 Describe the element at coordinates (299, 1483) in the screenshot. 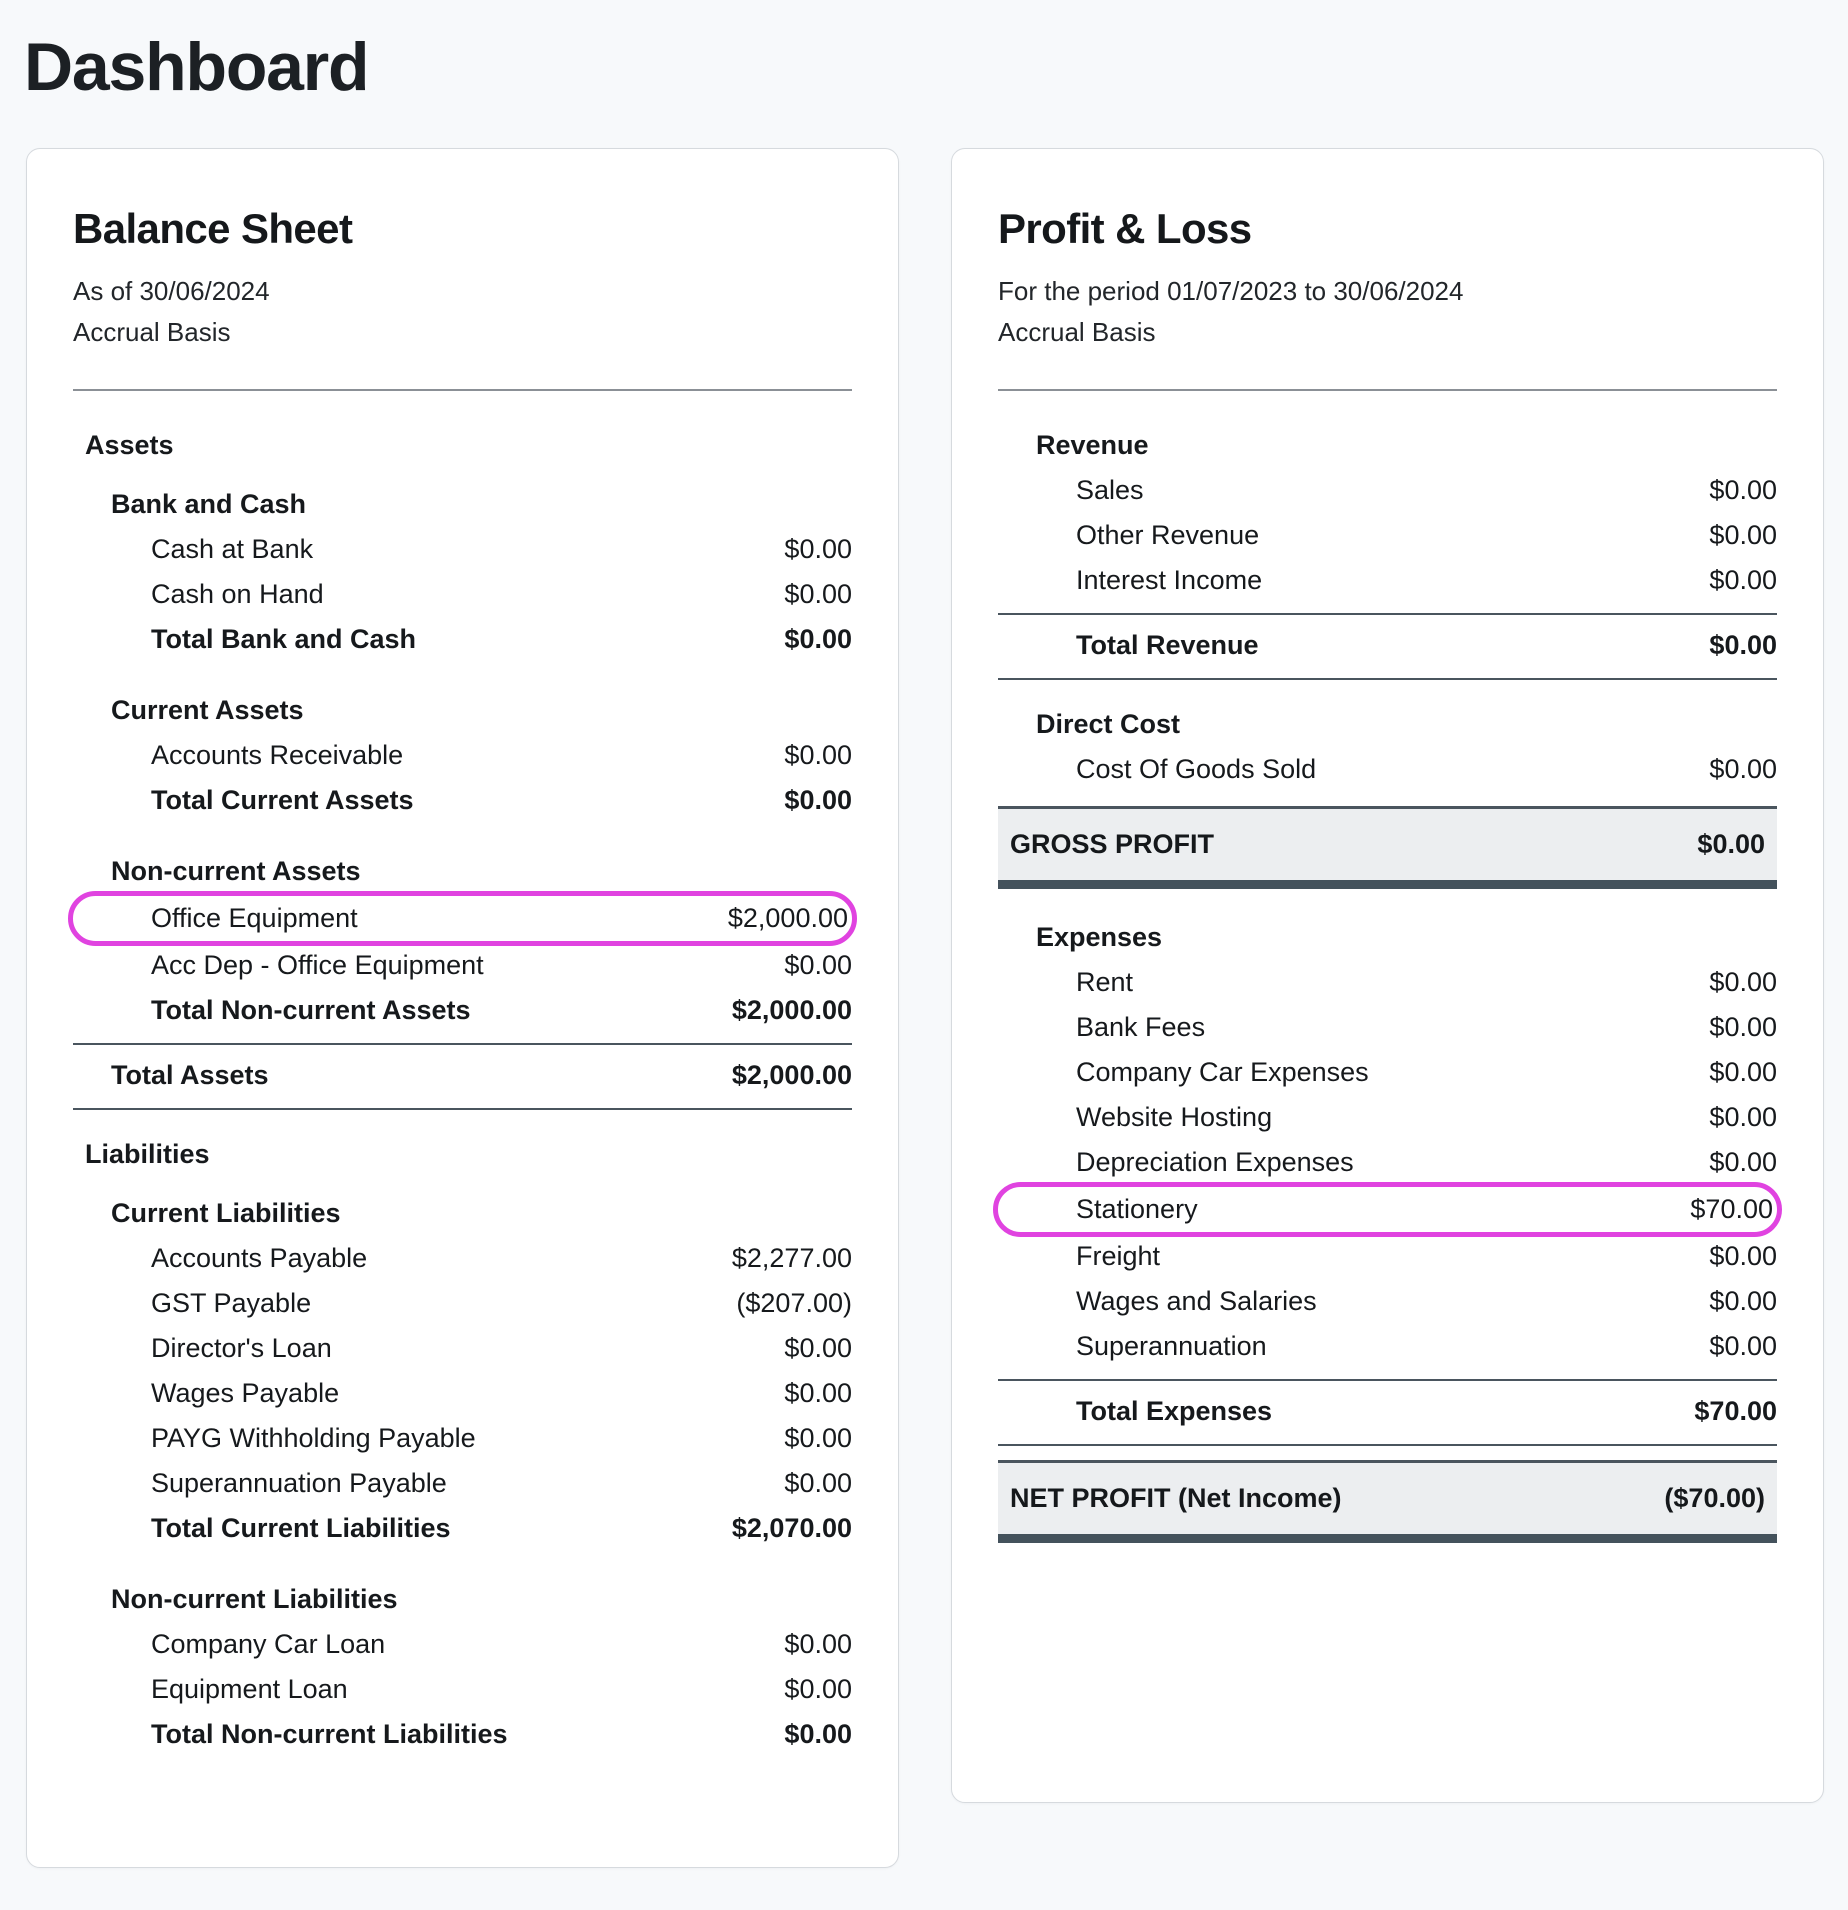

I see `row-label: Superannuation Payable` at that location.